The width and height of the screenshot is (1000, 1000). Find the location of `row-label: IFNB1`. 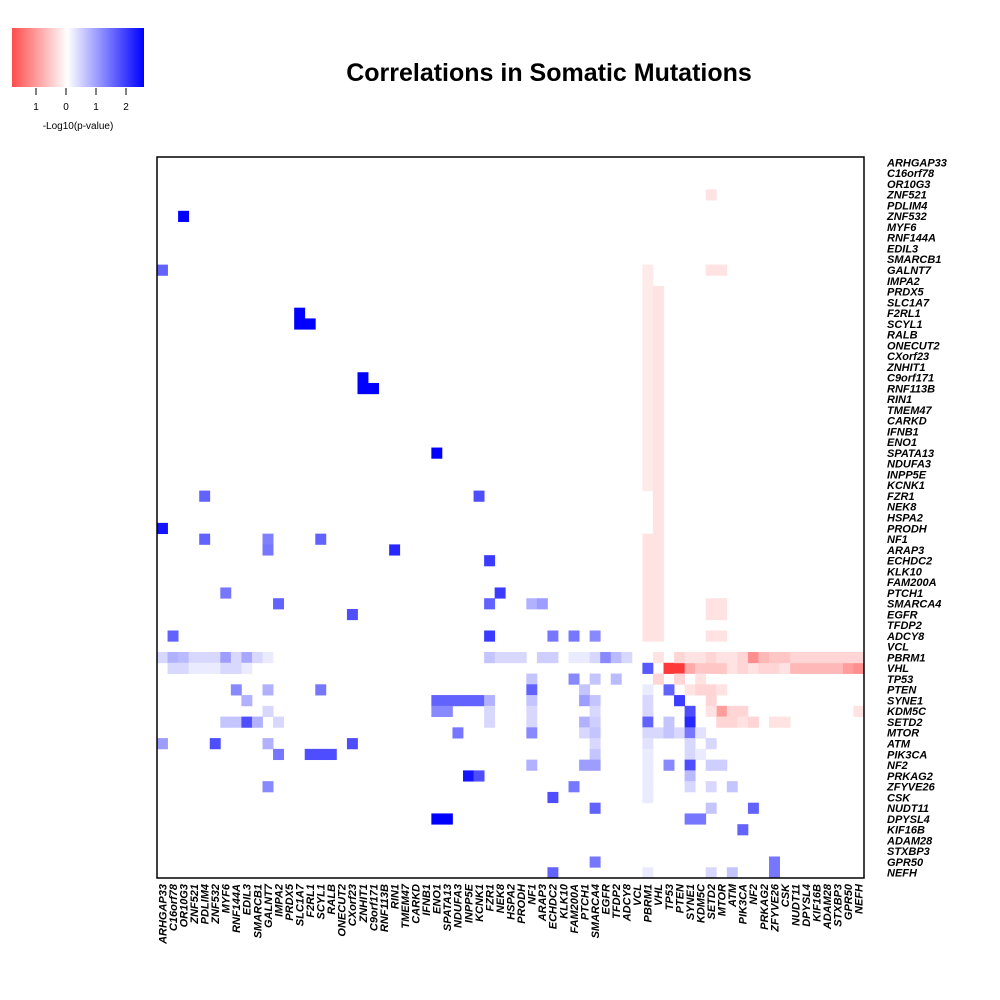

row-label: IFNB1 is located at coordinates (903, 432).